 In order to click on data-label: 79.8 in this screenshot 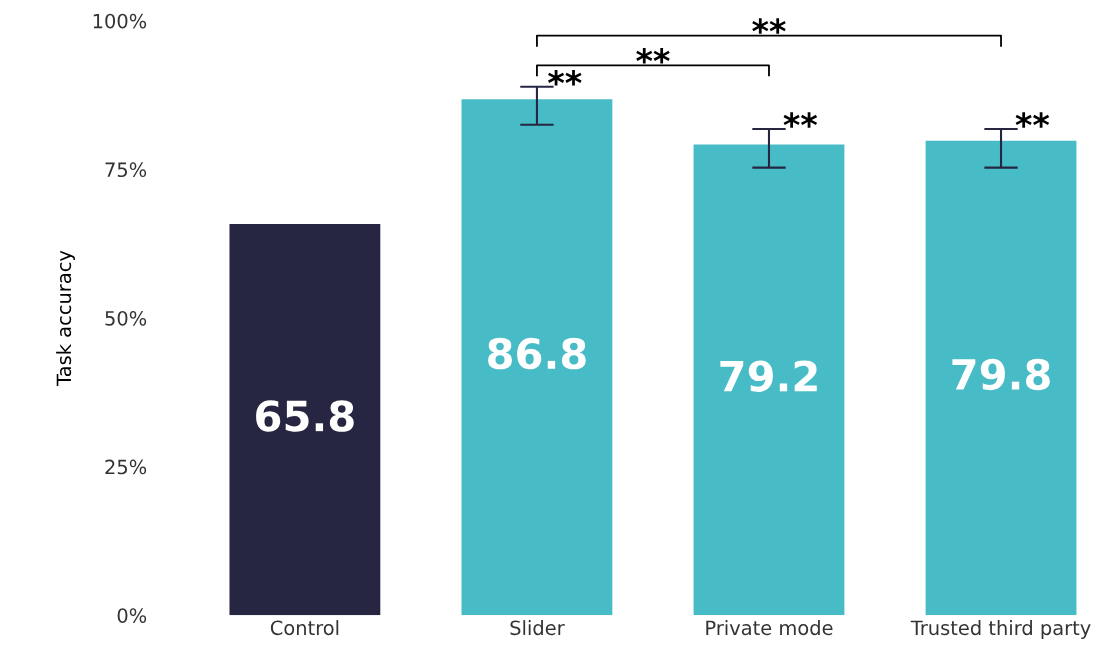, I will do `click(1001, 374)`.